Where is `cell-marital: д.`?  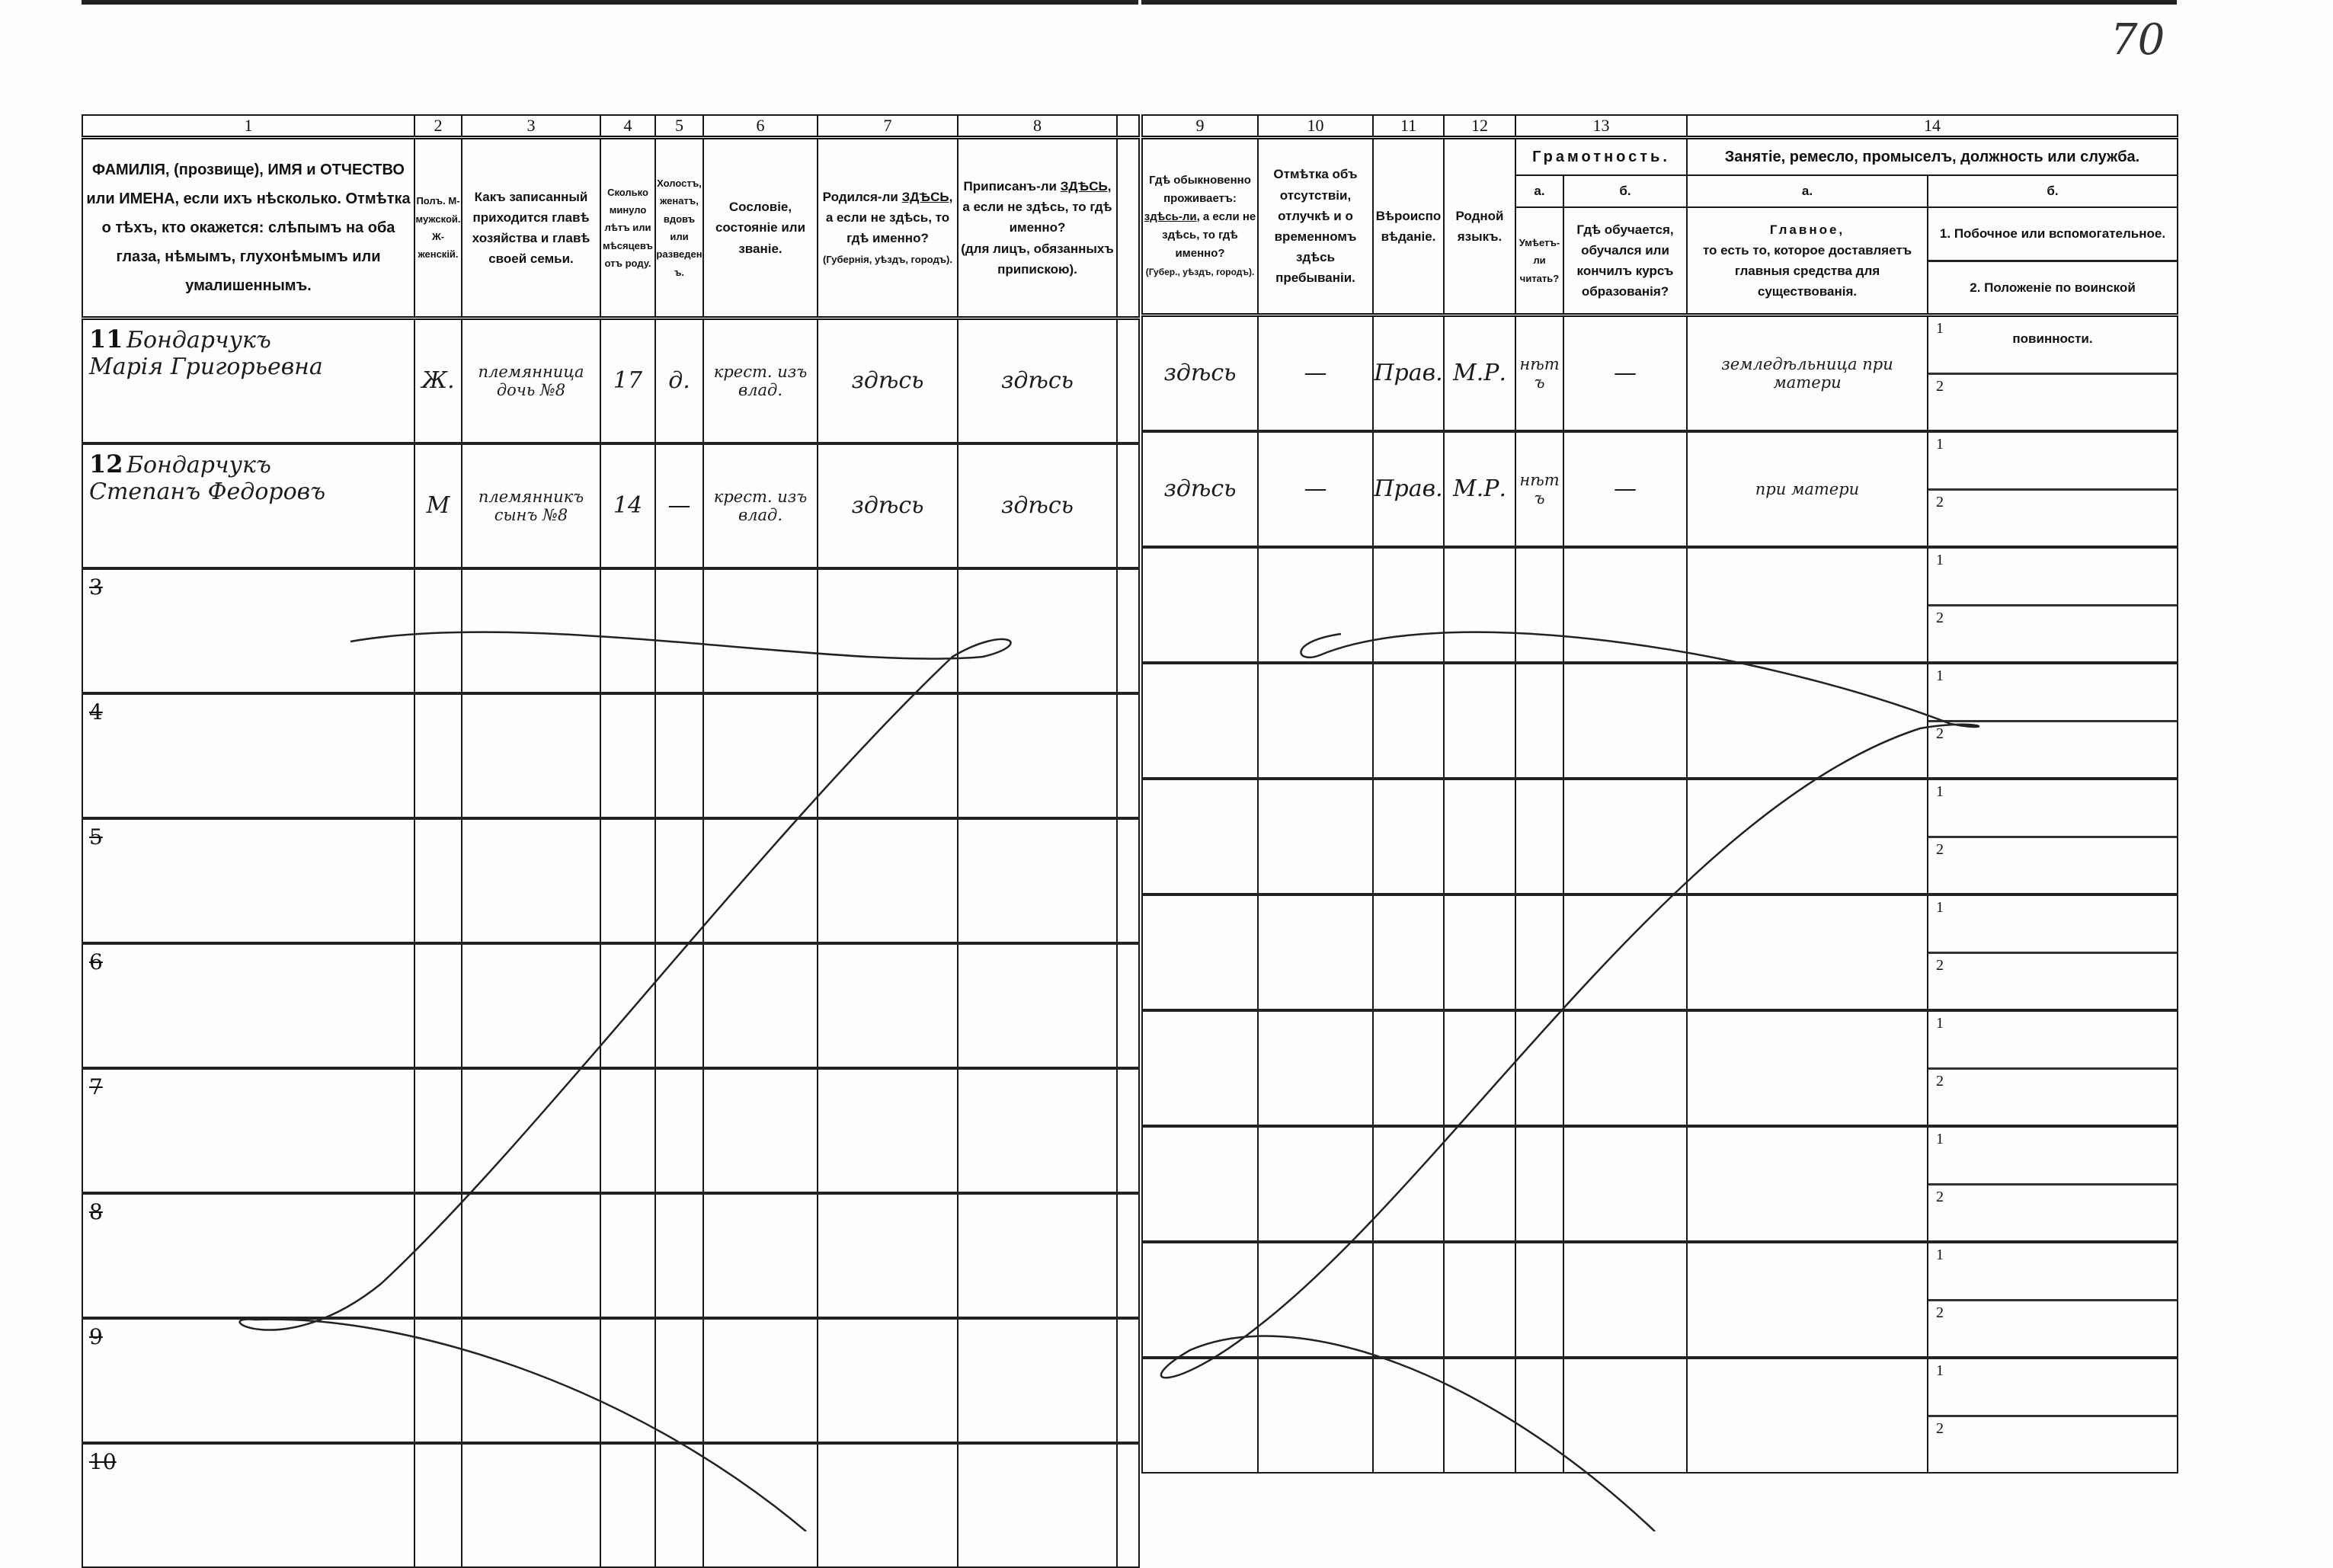
cell-marital: д. is located at coordinates (679, 380).